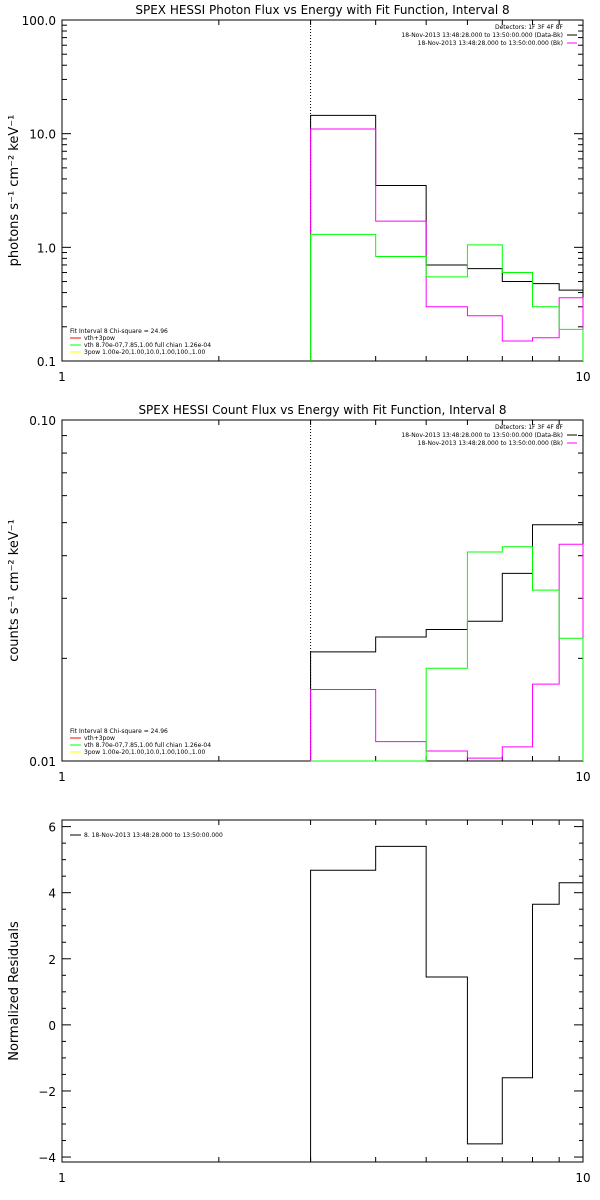 Image resolution: width=600 pixels, height=1200 pixels. Describe the element at coordinates (14, 191) in the screenshot. I see `y-axis-label: photons s⁻¹ cm⁻² keV⁻¹` at that location.